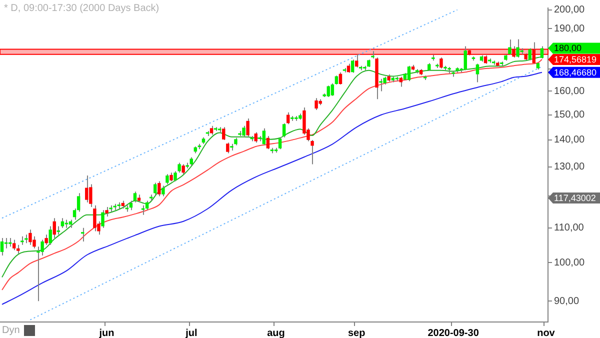  I want to click on x-tick-label: jul, so click(191, 333).